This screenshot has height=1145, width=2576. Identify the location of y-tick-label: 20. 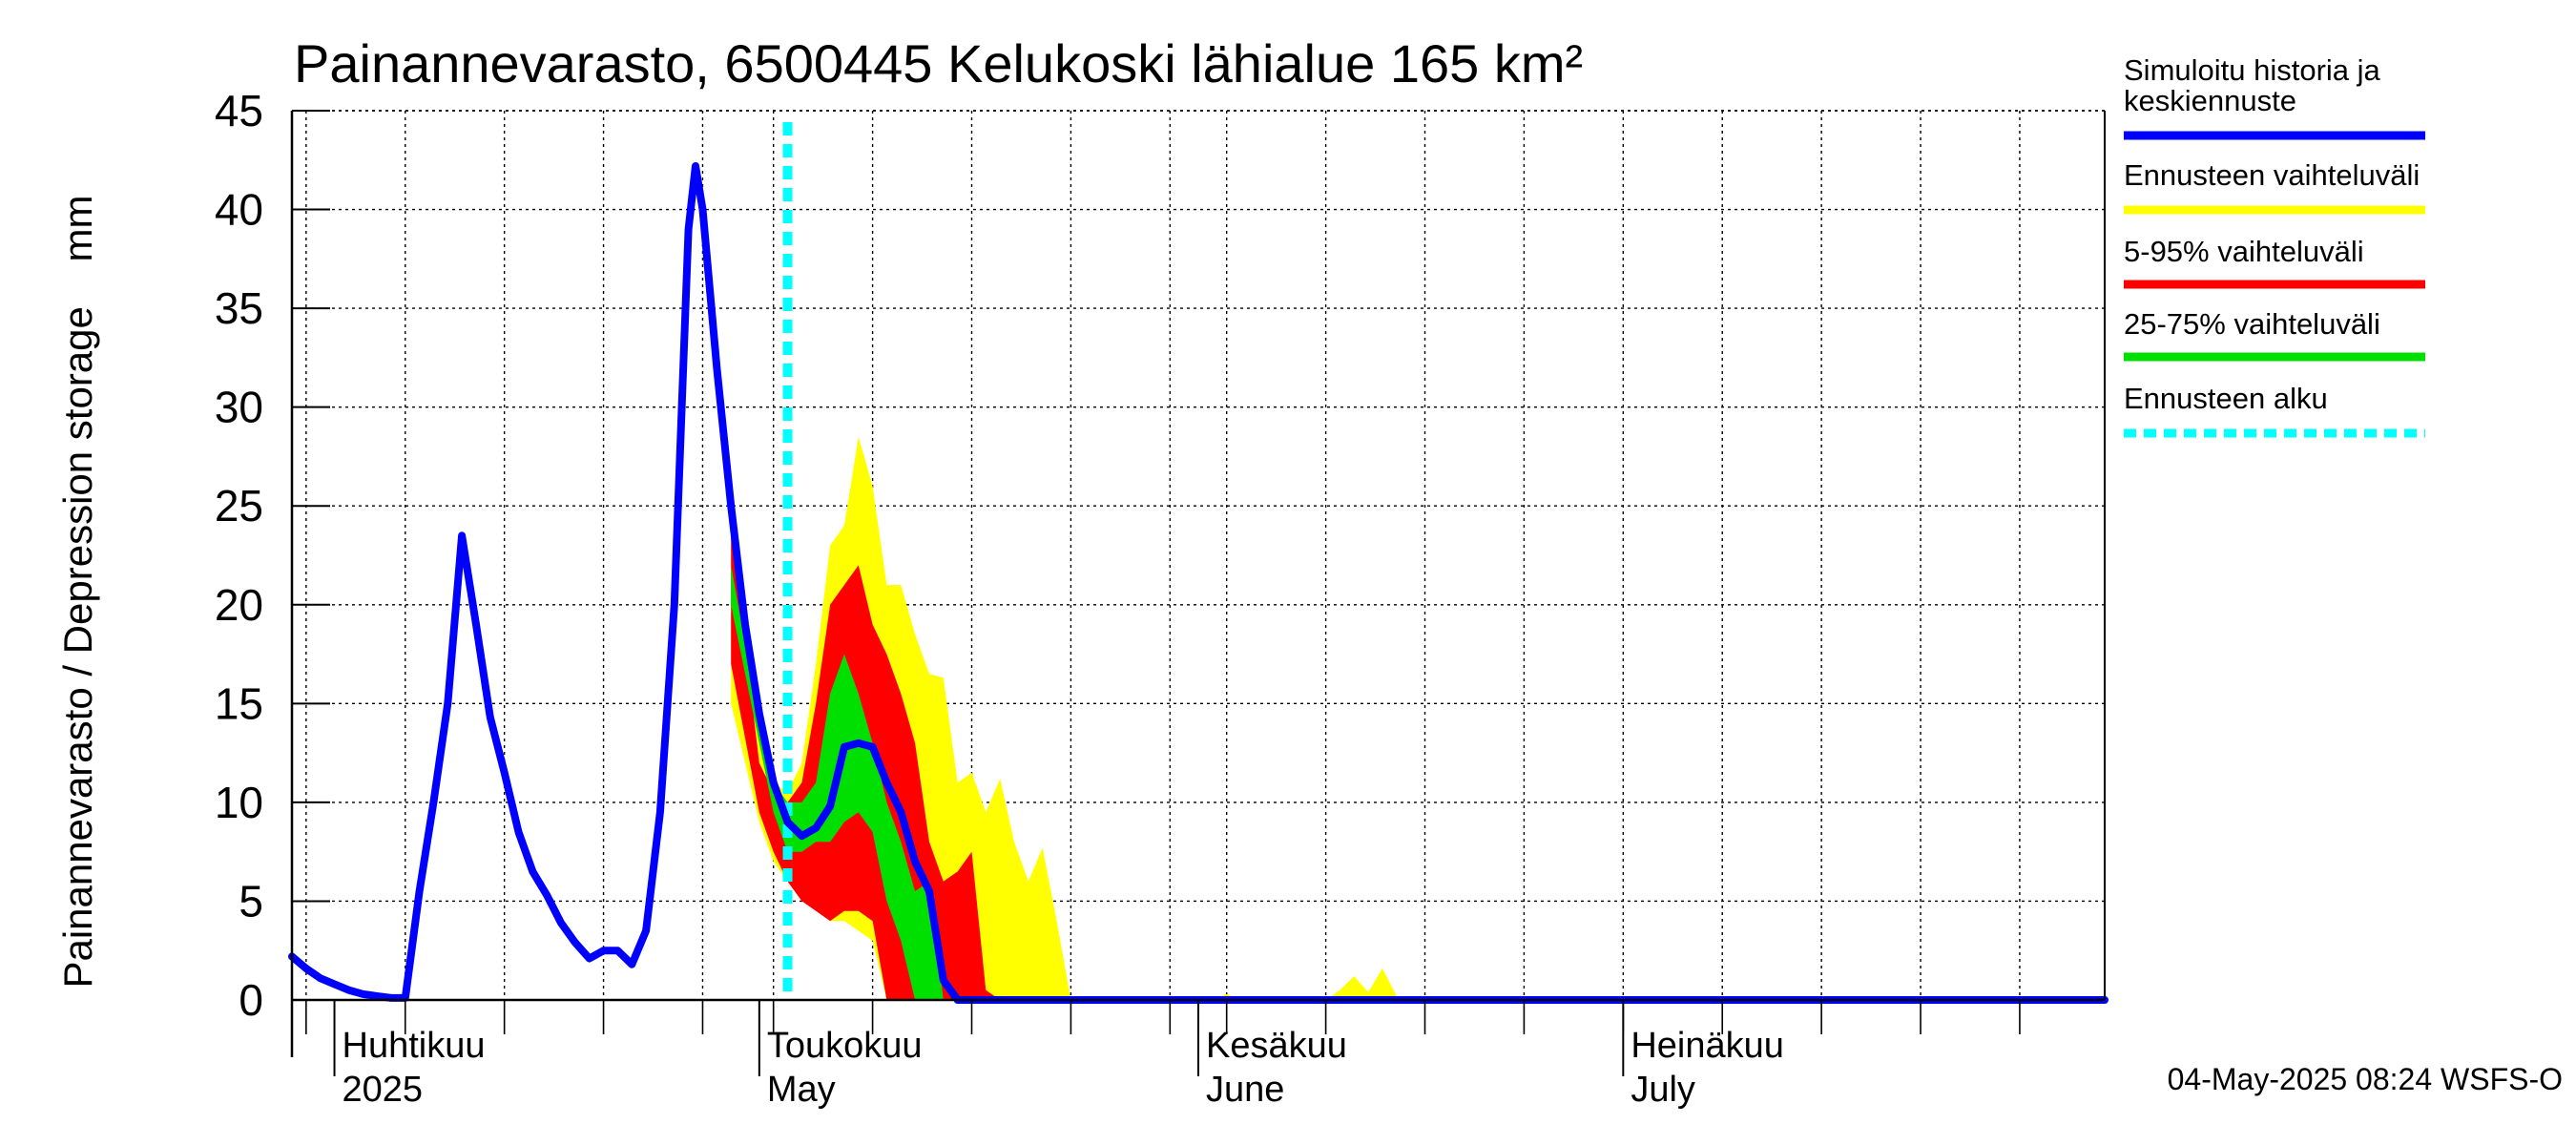
(239, 605).